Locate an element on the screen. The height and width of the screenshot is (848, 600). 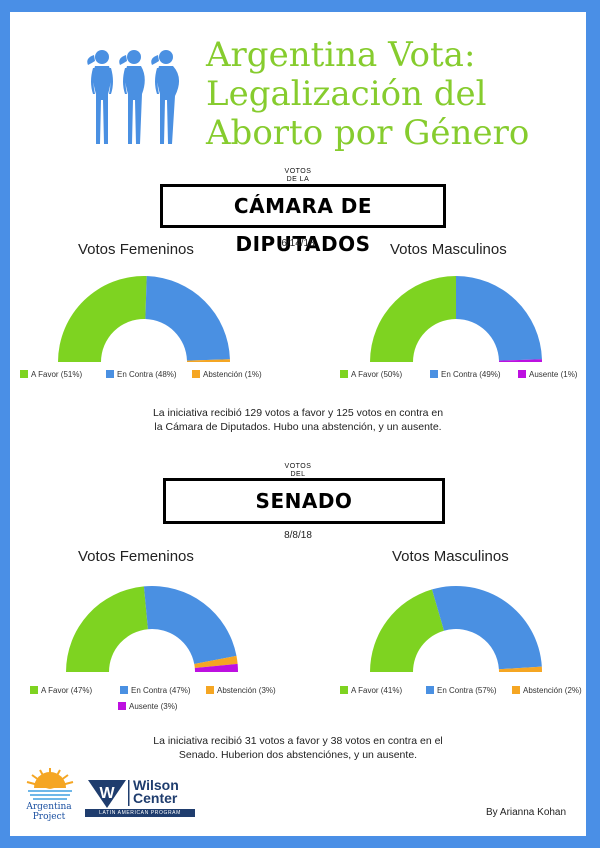
donut-chart-male-diputados is located at coordinates (456, 319).